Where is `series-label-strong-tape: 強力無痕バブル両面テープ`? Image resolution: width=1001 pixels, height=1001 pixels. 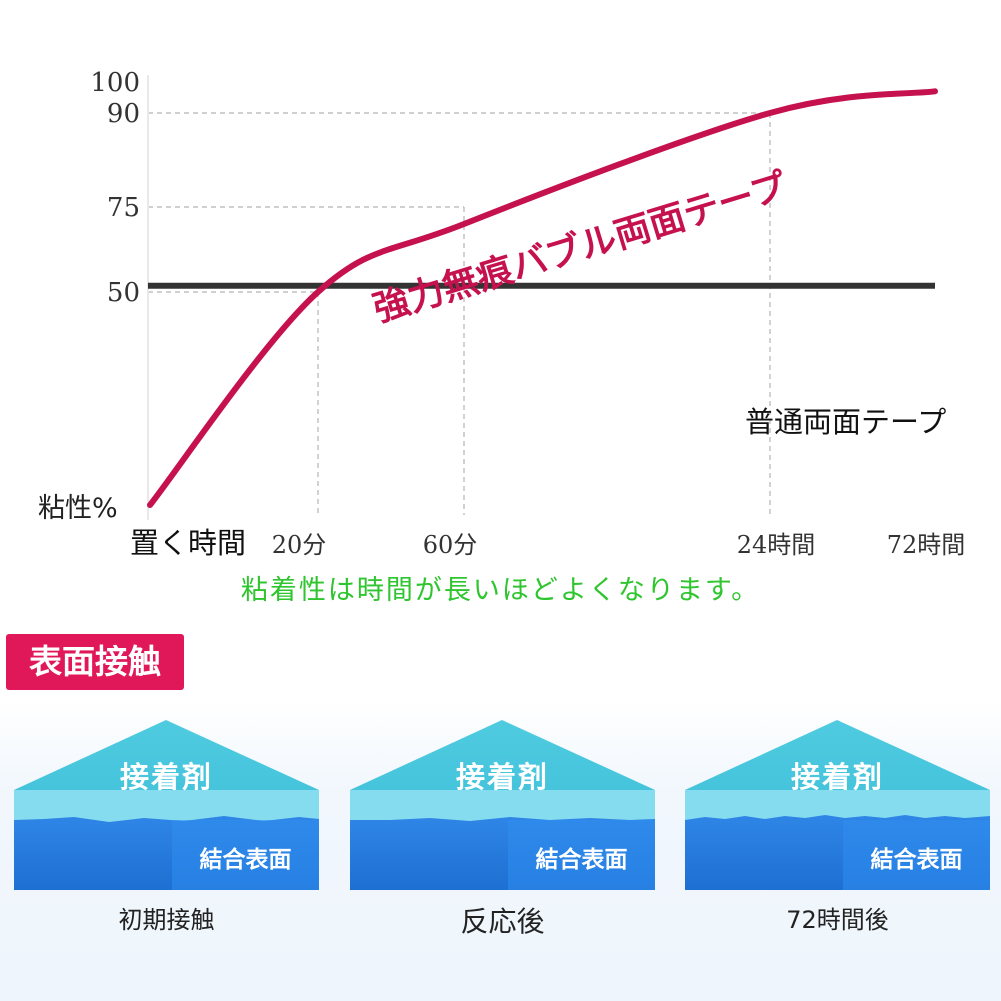 series-label-strong-tape: 強力無痕バブル両面テープ is located at coordinates (579, 248).